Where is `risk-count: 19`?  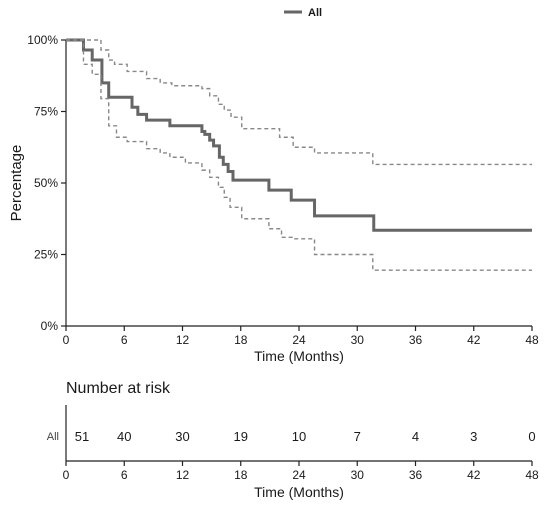 risk-count: 19 is located at coordinates (241, 436).